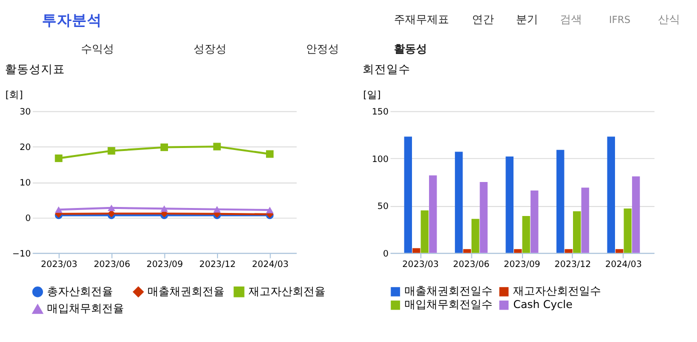  What do you see at coordinates (571, 19) in the screenshot?
I see `text: 검색` at bounding box center [571, 19].